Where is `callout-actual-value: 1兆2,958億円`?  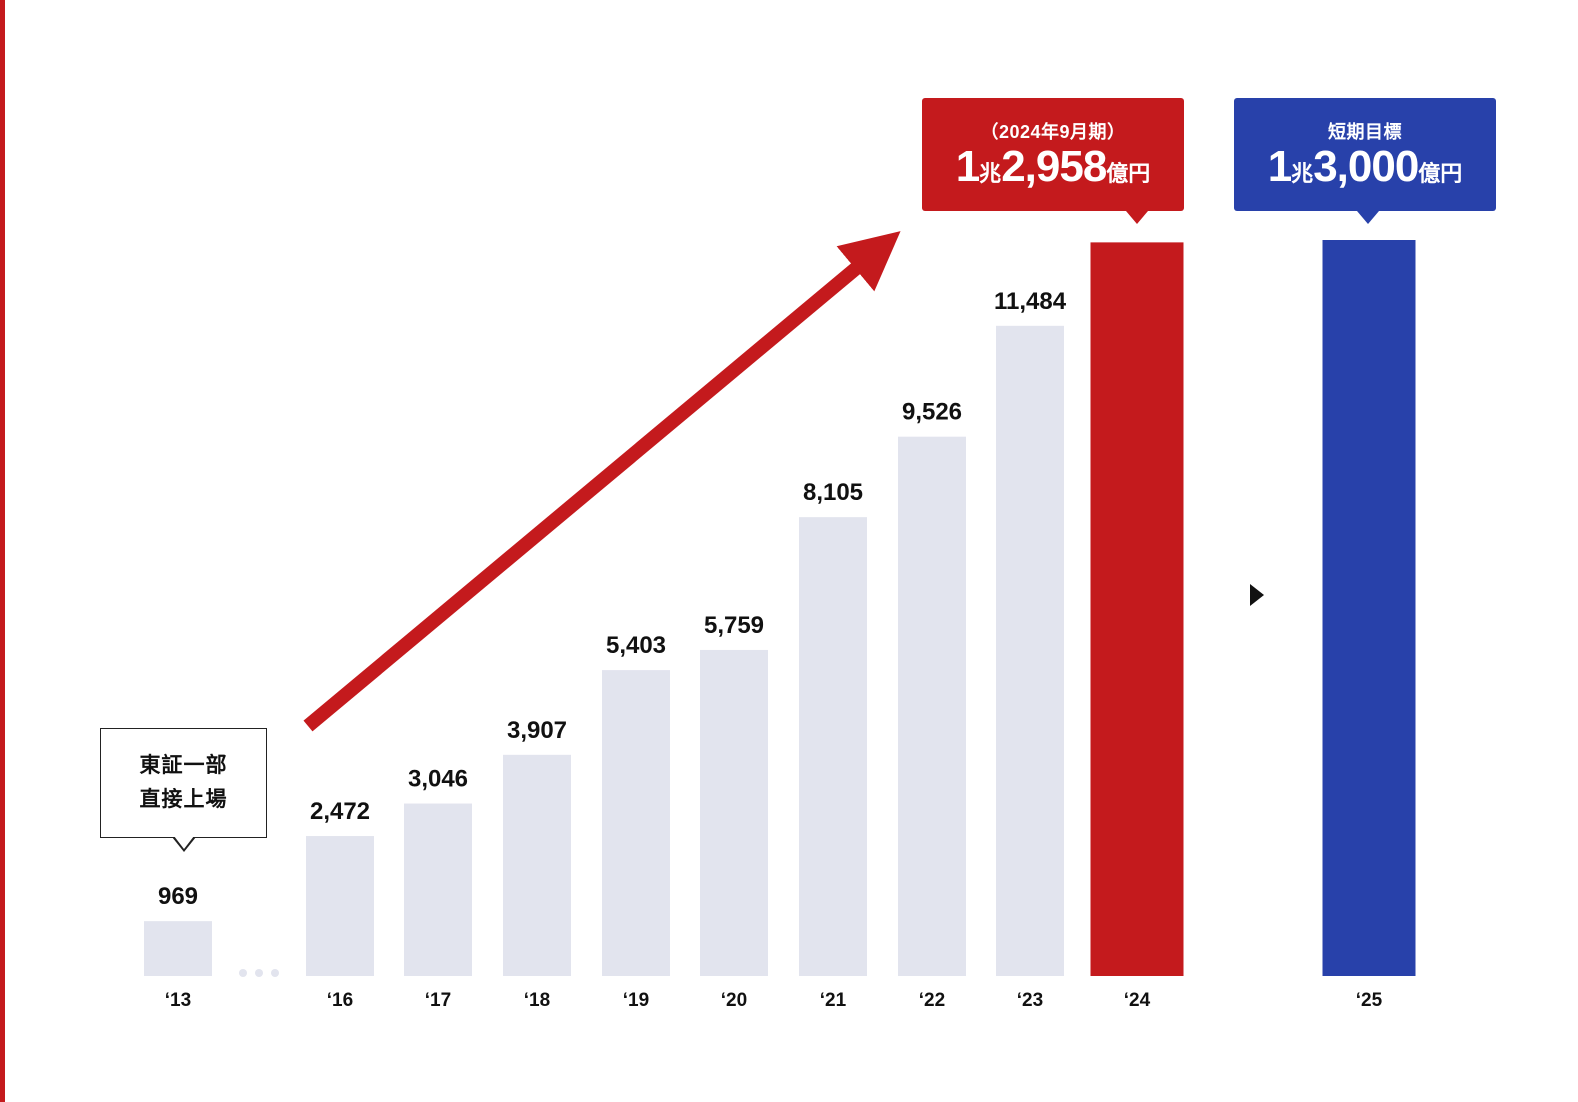 callout-actual-value: 1兆2,958億円 is located at coordinates (1053, 167).